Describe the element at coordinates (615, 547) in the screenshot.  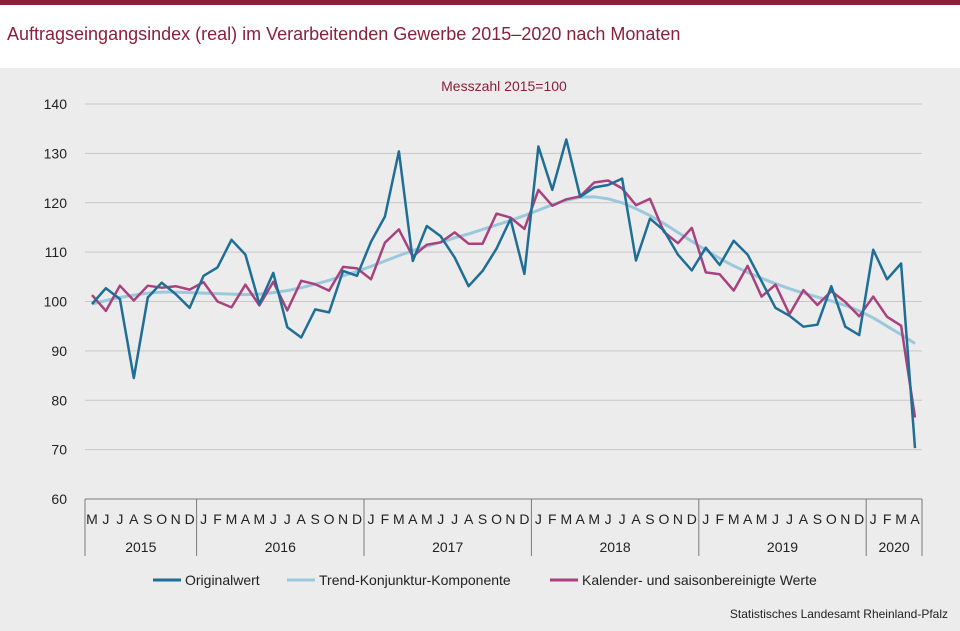
I see `year-label: 2018` at that location.